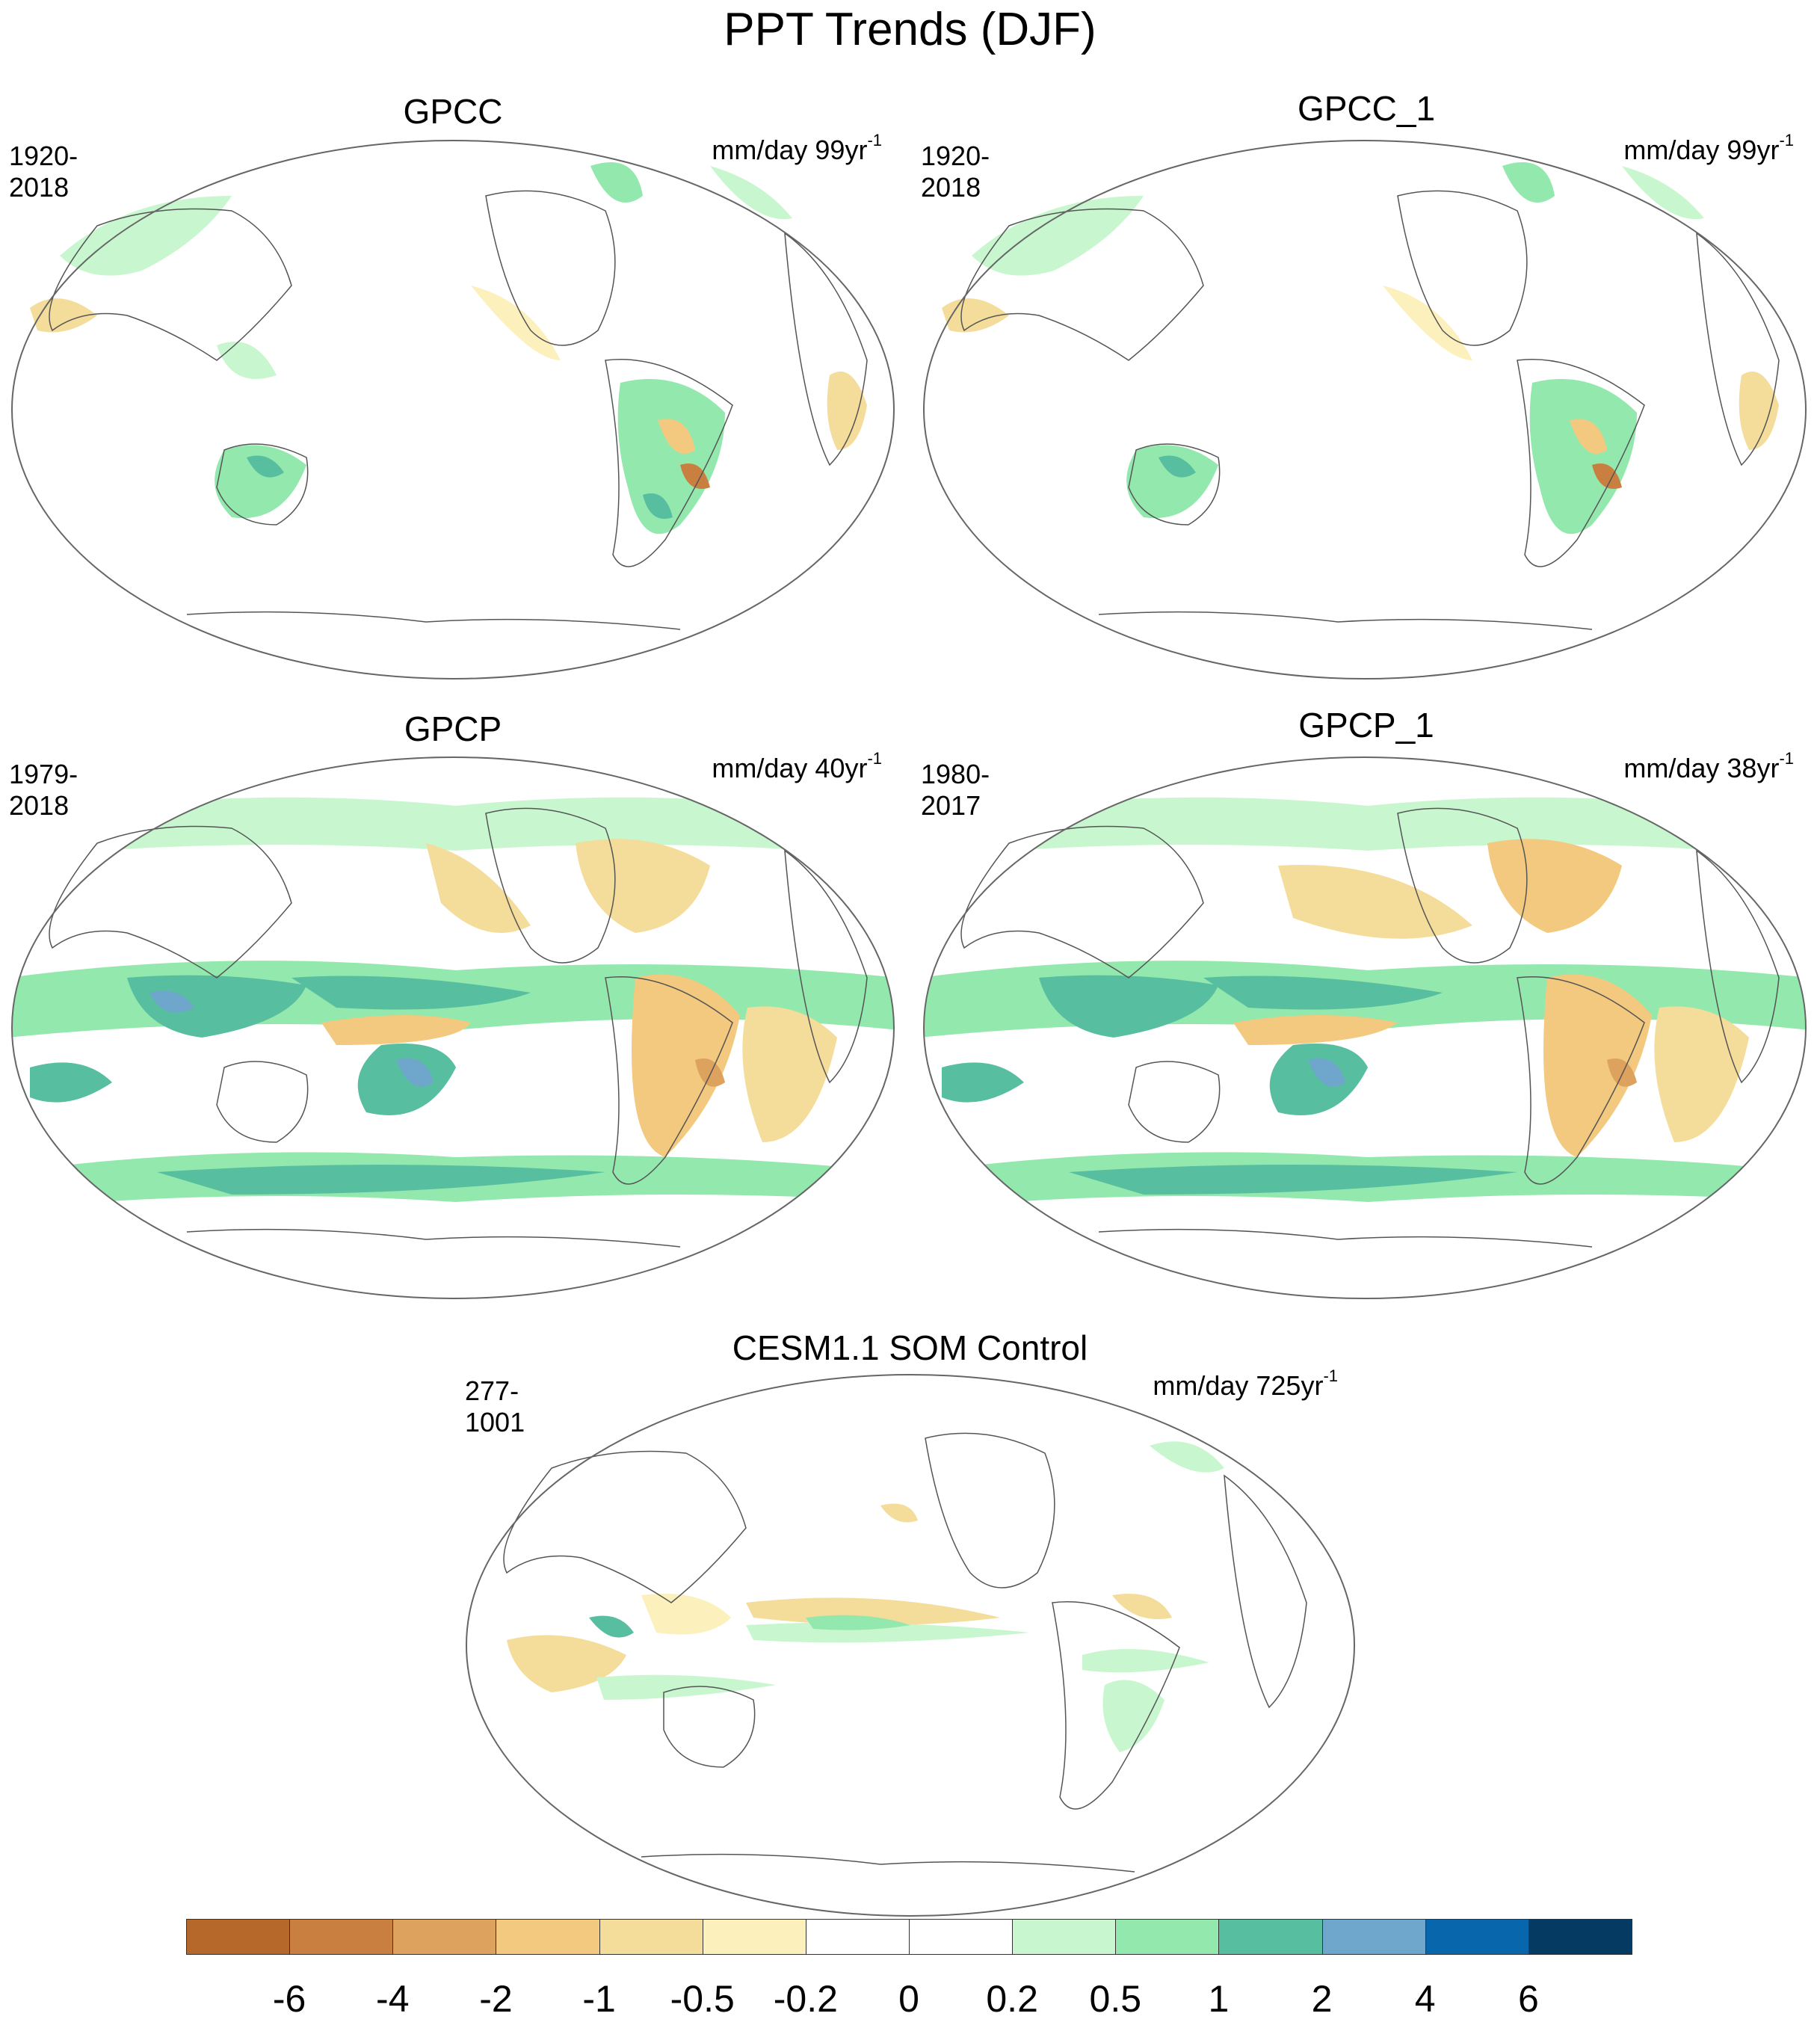  Describe the element at coordinates (1366, 725) in the screenshot. I see `panel-title: GPCP_1` at that location.